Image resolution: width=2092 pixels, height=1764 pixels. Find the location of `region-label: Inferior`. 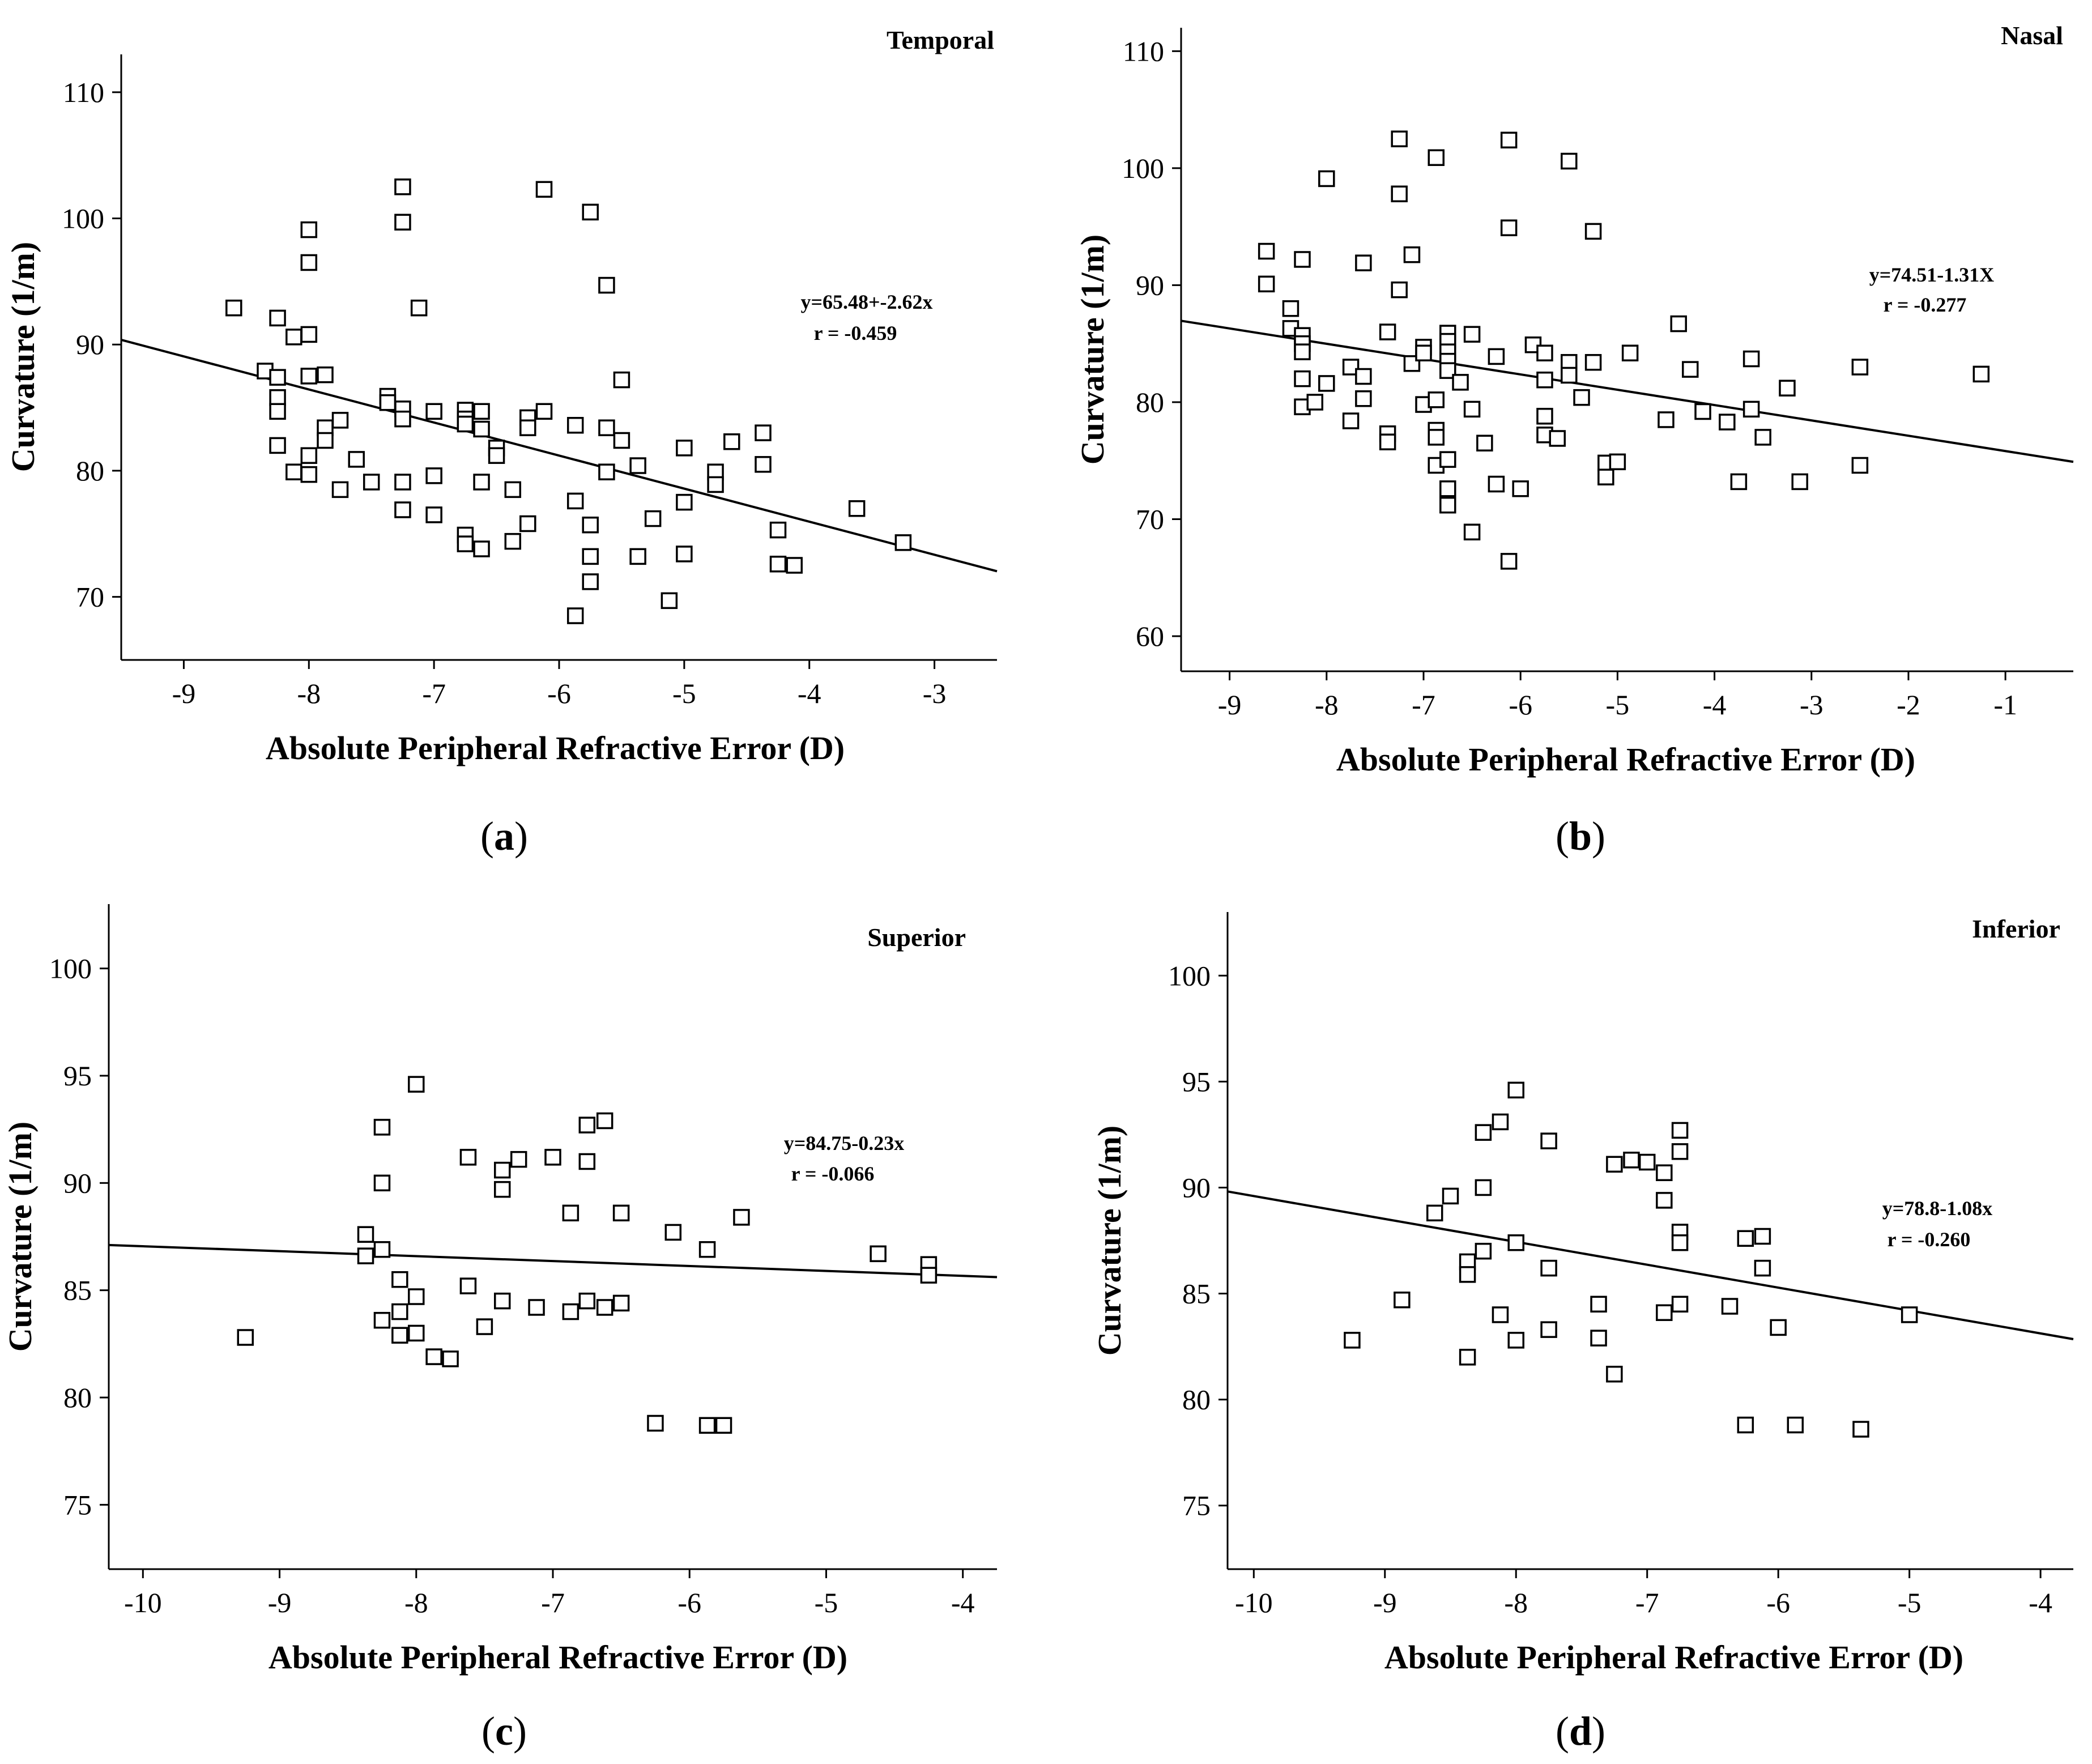

region-label: Inferior is located at coordinates (2016, 929).